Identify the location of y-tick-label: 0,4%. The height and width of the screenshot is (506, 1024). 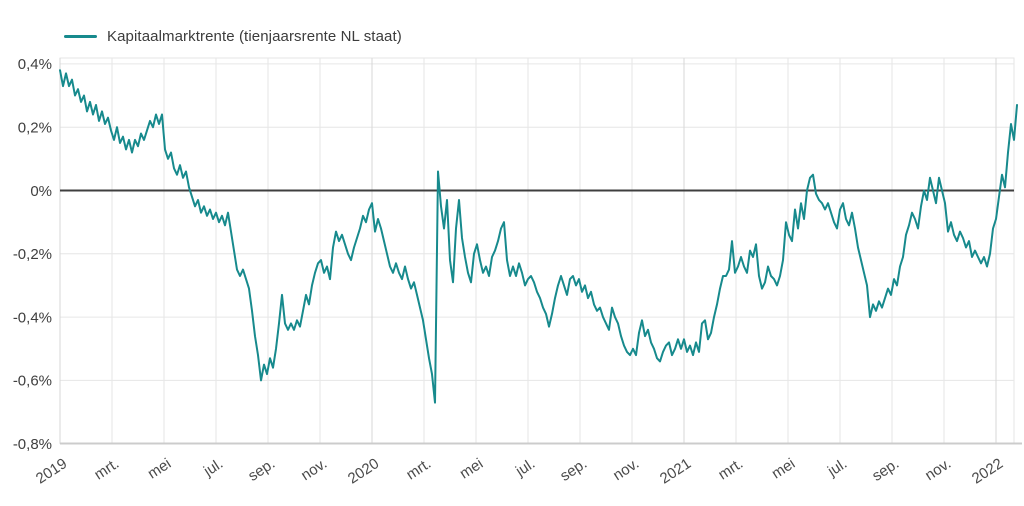
(35, 64).